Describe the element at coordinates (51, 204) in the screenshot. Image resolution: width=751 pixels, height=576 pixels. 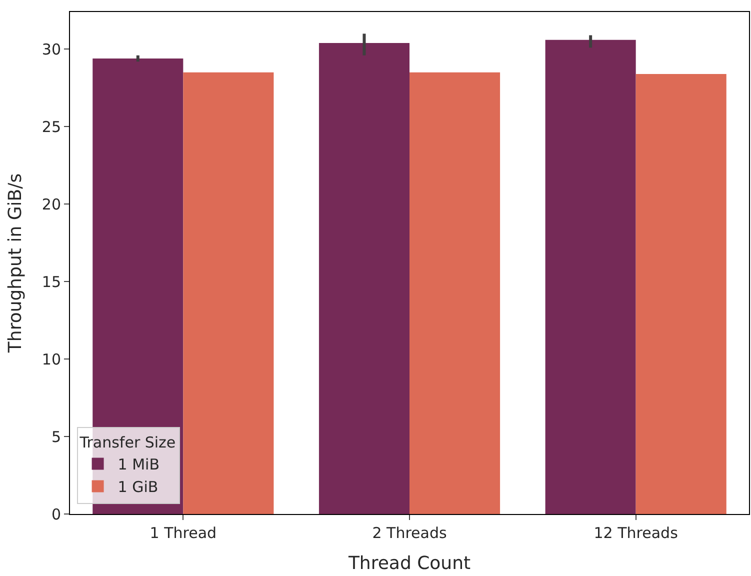
I see `y-tick-label: 20` at that location.